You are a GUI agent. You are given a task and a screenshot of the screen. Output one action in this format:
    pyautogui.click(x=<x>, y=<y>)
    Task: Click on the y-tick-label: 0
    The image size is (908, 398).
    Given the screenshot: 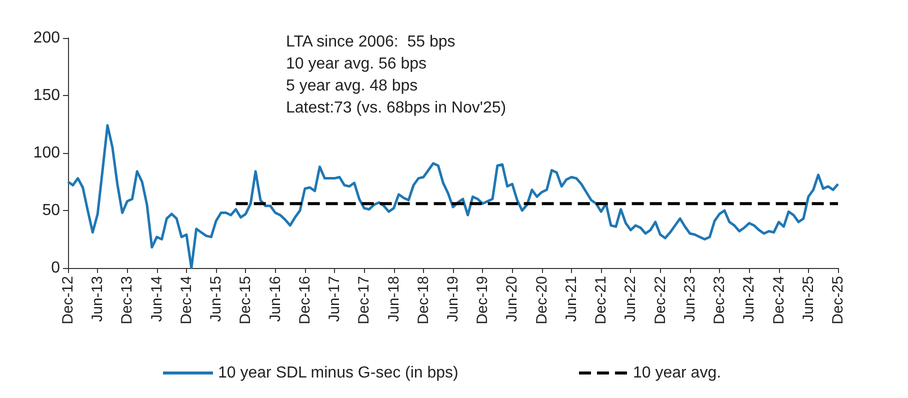 What is the action you would take?
    pyautogui.click(x=55, y=268)
    